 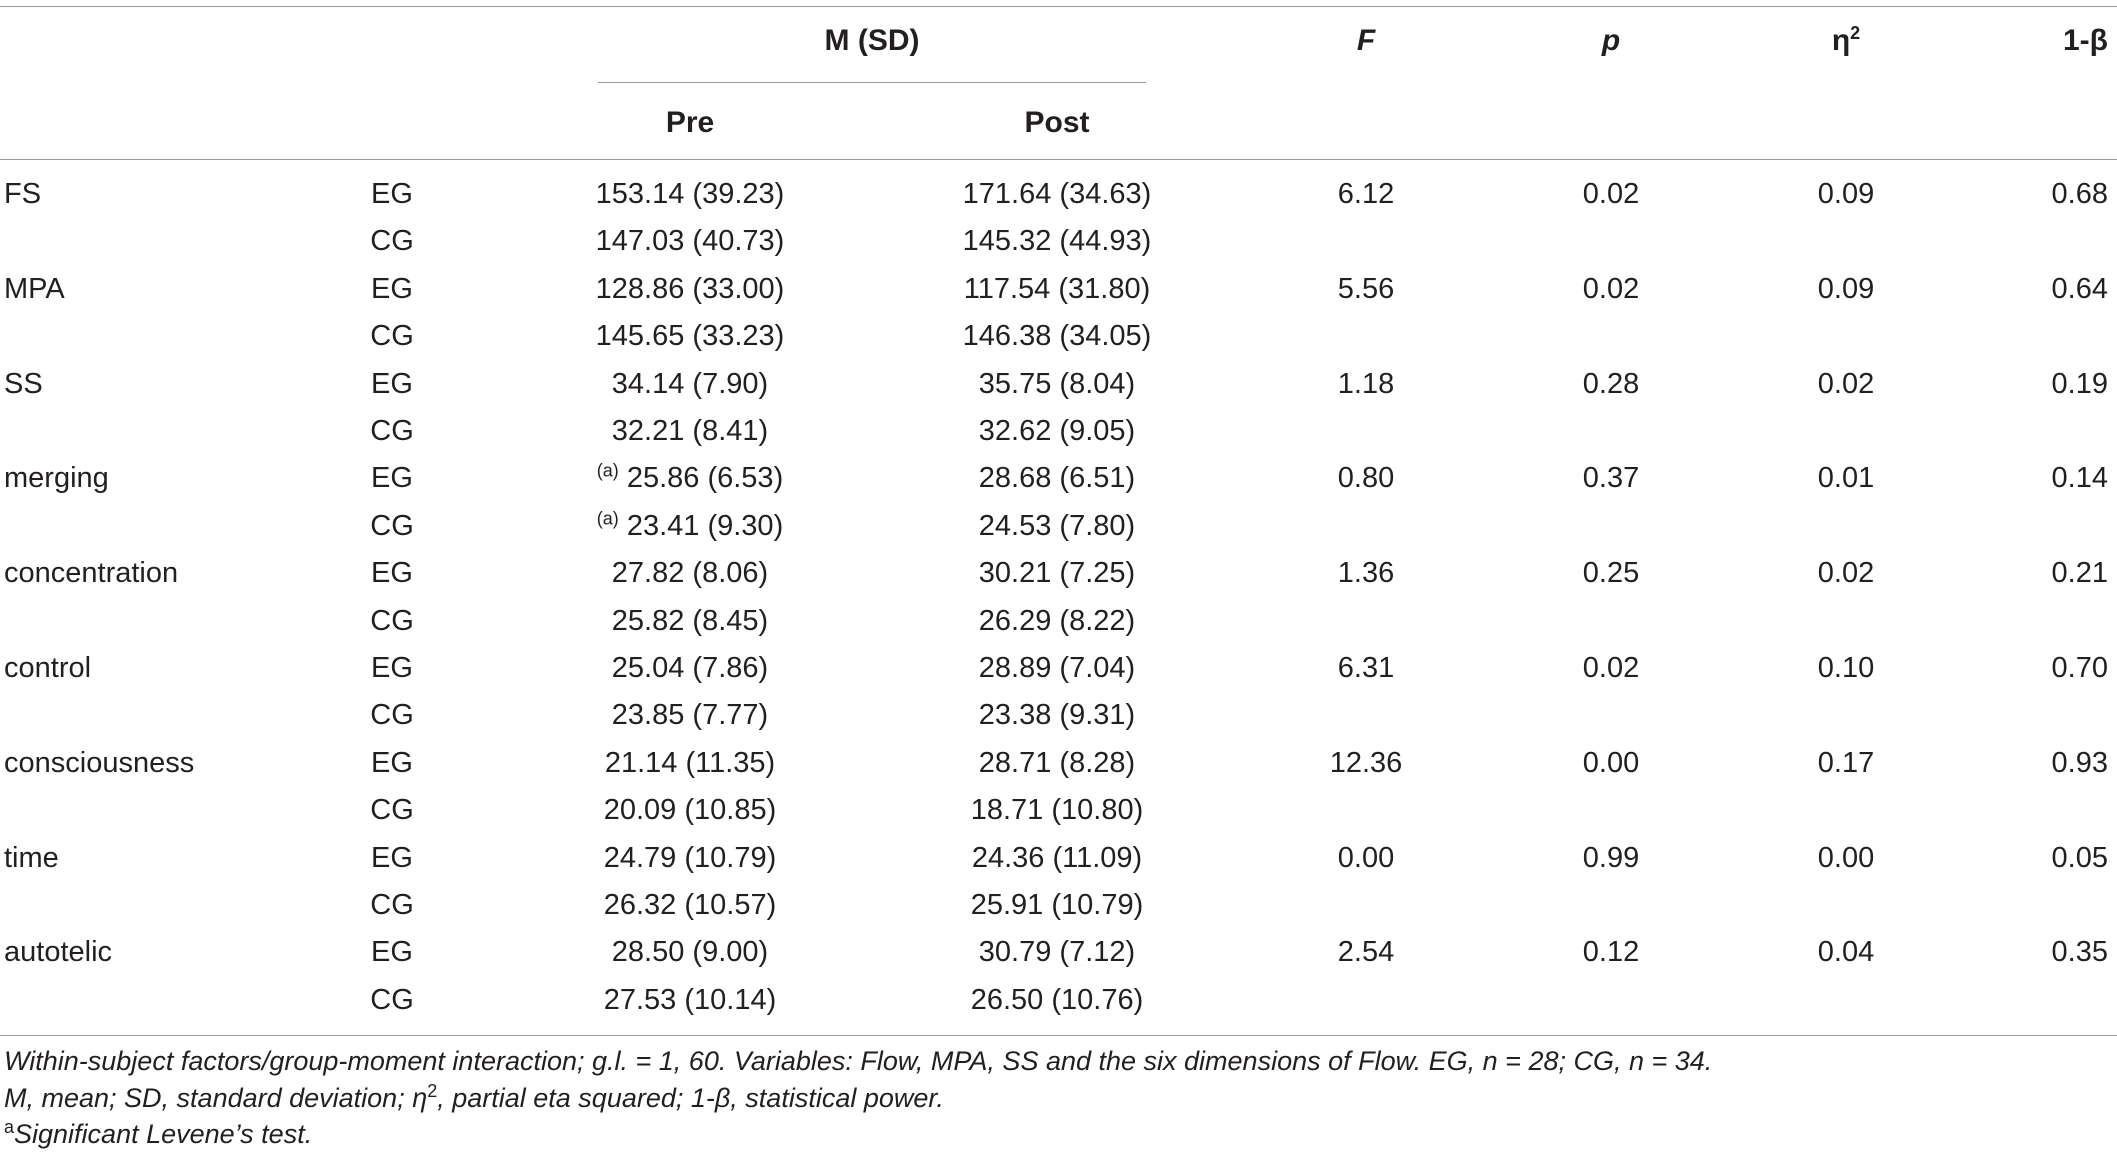 I want to click on cell-post: 28.71 (8.28), so click(x=1057, y=762).